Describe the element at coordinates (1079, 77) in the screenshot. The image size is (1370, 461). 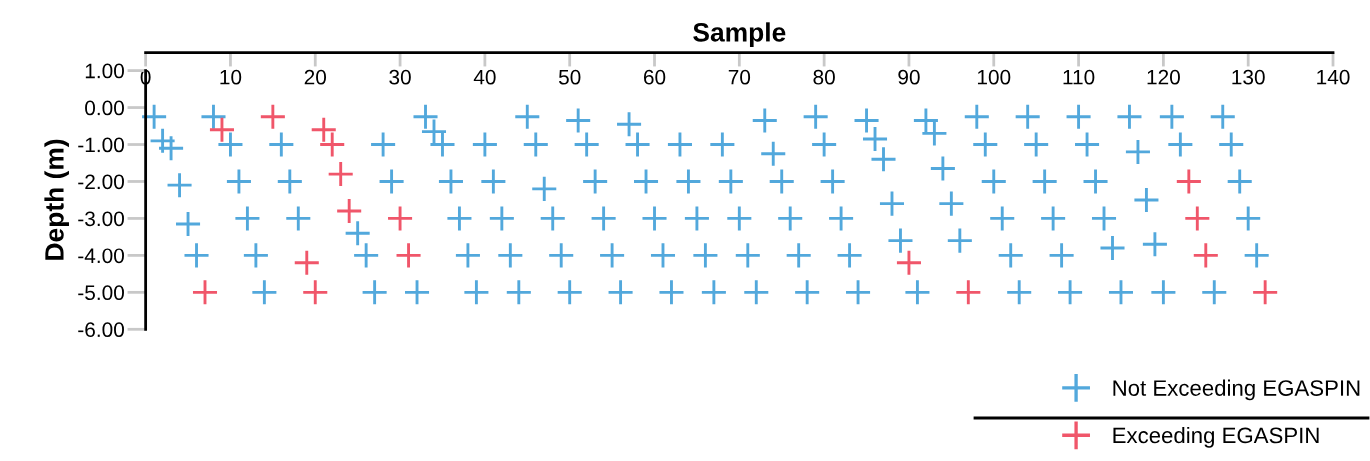
I see `x-tick-label: 110` at that location.